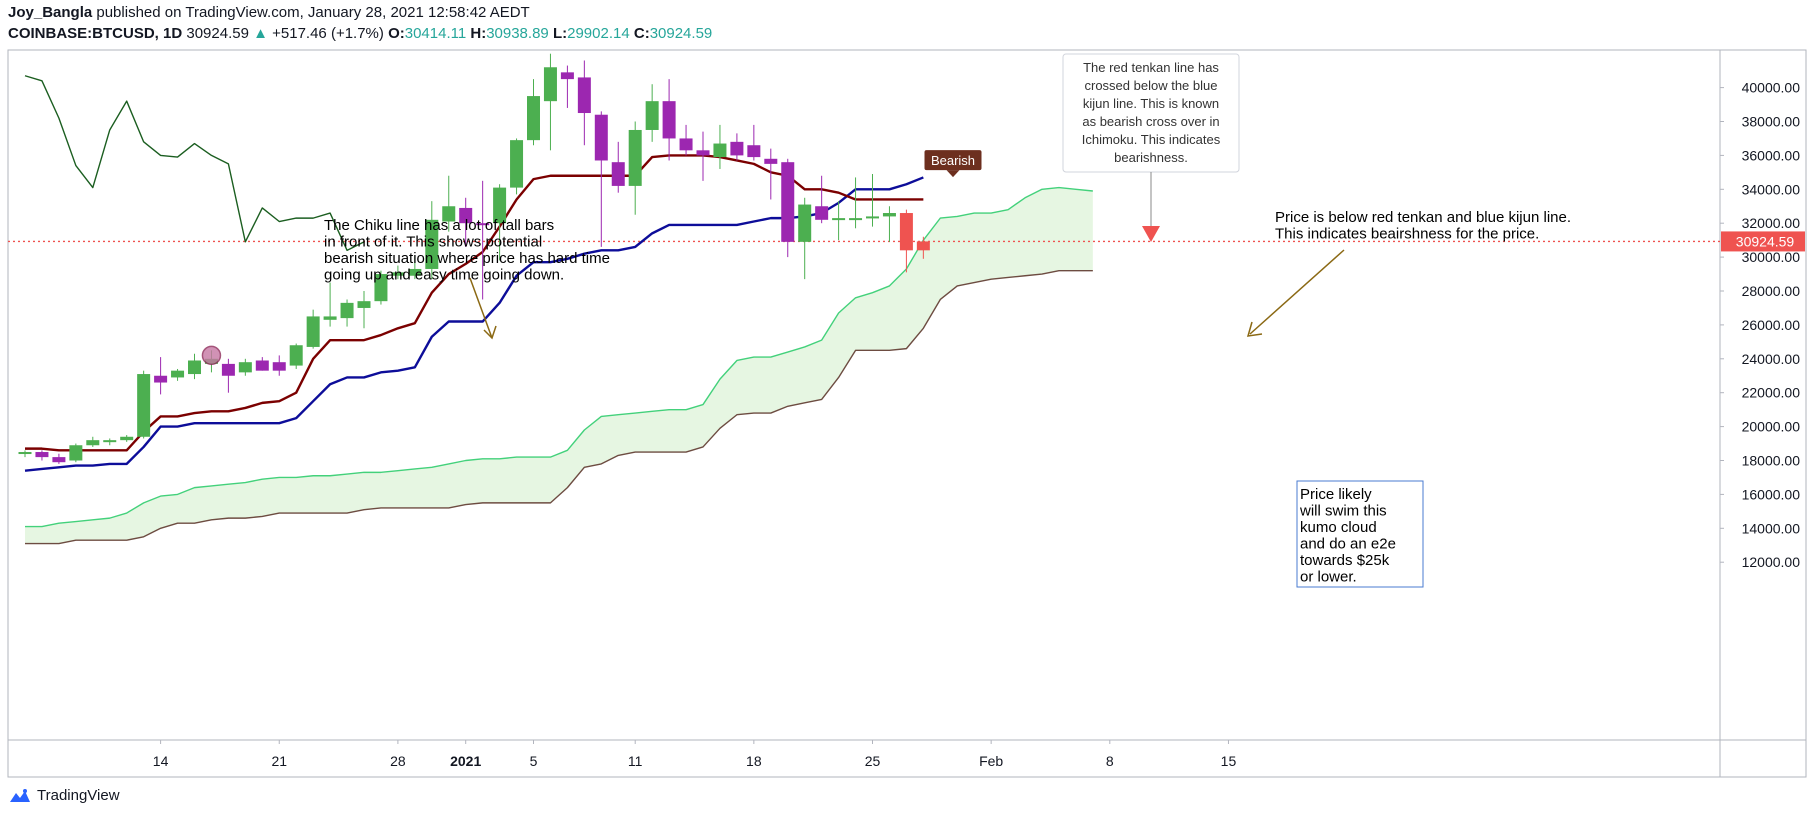 This screenshot has width=1808, height=819. What do you see at coordinates (328, 33) in the screenshot?
I see `change-text: +517.46 (+1.7%)` at bounding box center [328, 33].